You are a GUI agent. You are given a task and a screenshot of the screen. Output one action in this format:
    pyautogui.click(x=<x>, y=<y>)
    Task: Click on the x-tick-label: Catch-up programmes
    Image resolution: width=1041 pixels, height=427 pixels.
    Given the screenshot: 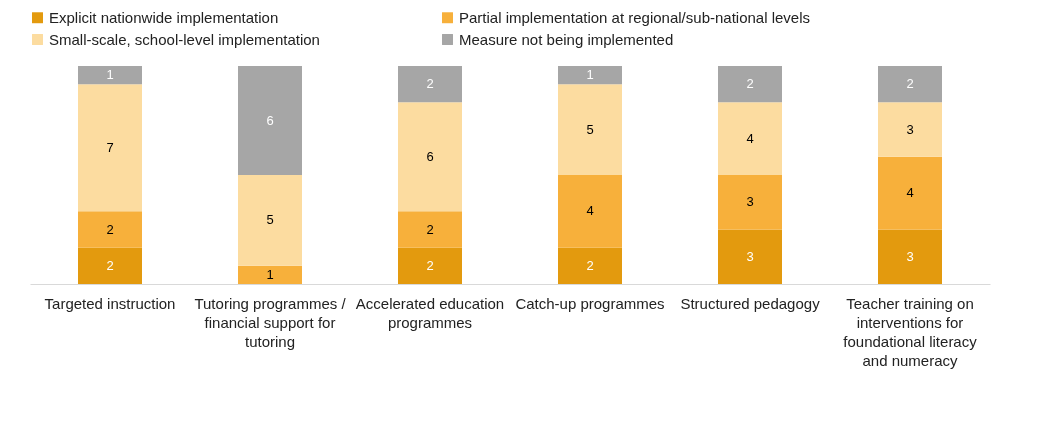 What is the action you would take?
    pyautogui.click(x=590, y=303)
    